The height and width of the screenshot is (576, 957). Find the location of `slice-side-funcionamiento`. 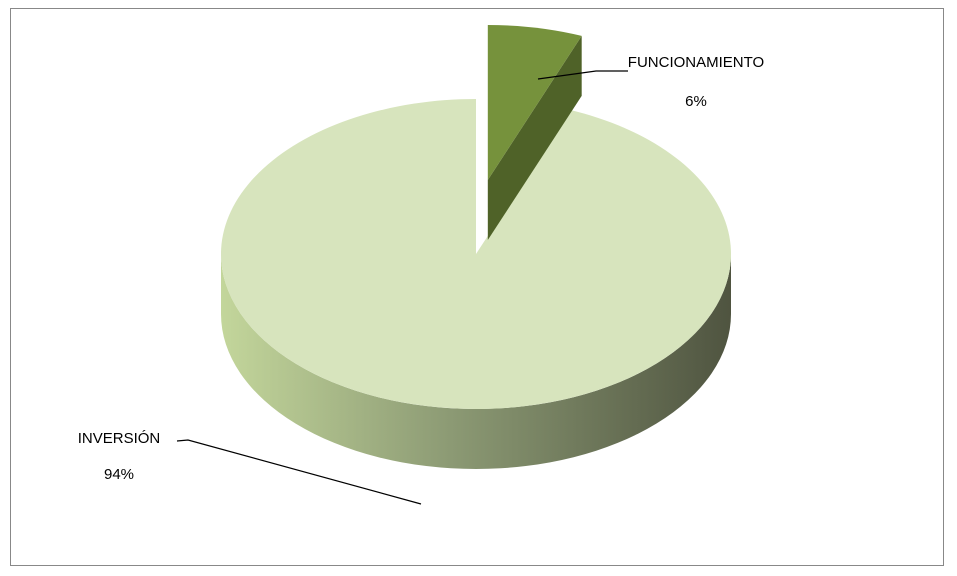

slice-side-funcionamiento is located at coordinates (534, 138).